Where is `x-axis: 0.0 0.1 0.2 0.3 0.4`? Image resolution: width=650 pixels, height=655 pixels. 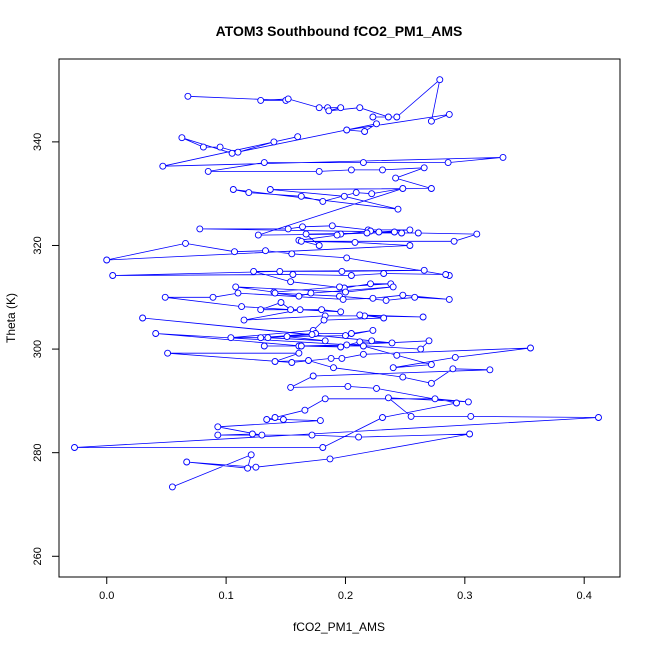 x-axis: 0.0 0.1 0.2 0.3 0.4 is located at coordinates (345, 589).